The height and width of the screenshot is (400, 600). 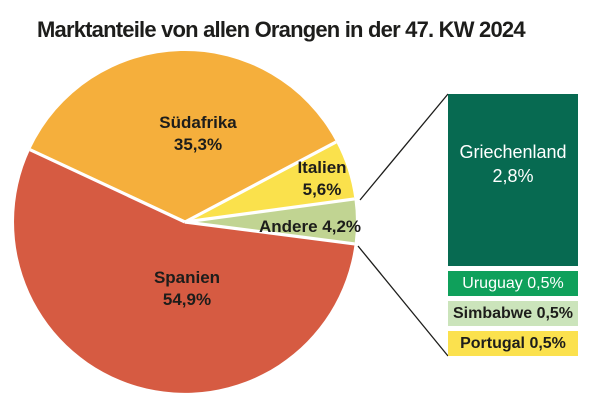 I want to click on breakout-name: Uruguay, so click(x=492, y=283).